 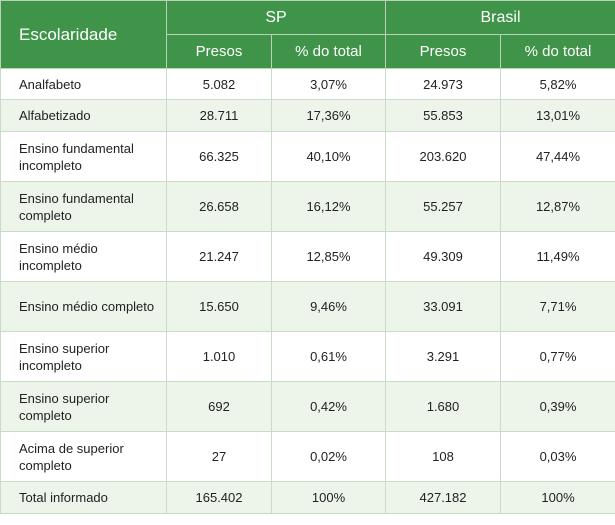 I want to click on sp-presos-cell: 28.711, so click(x=219, y=115).